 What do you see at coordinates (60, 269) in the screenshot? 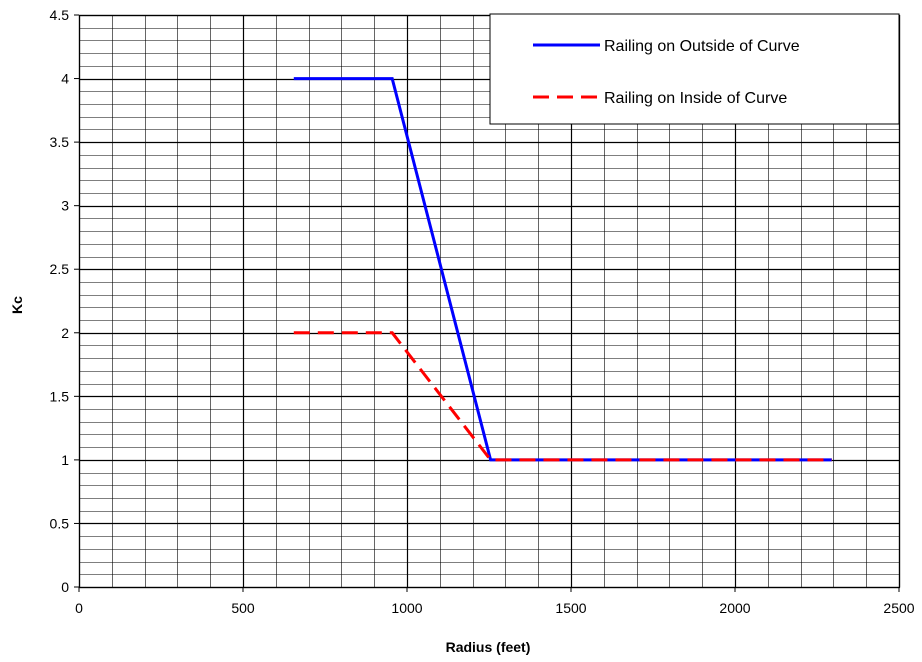
I see `y-tick-label: 2.5` at bounding box center [60, 269].